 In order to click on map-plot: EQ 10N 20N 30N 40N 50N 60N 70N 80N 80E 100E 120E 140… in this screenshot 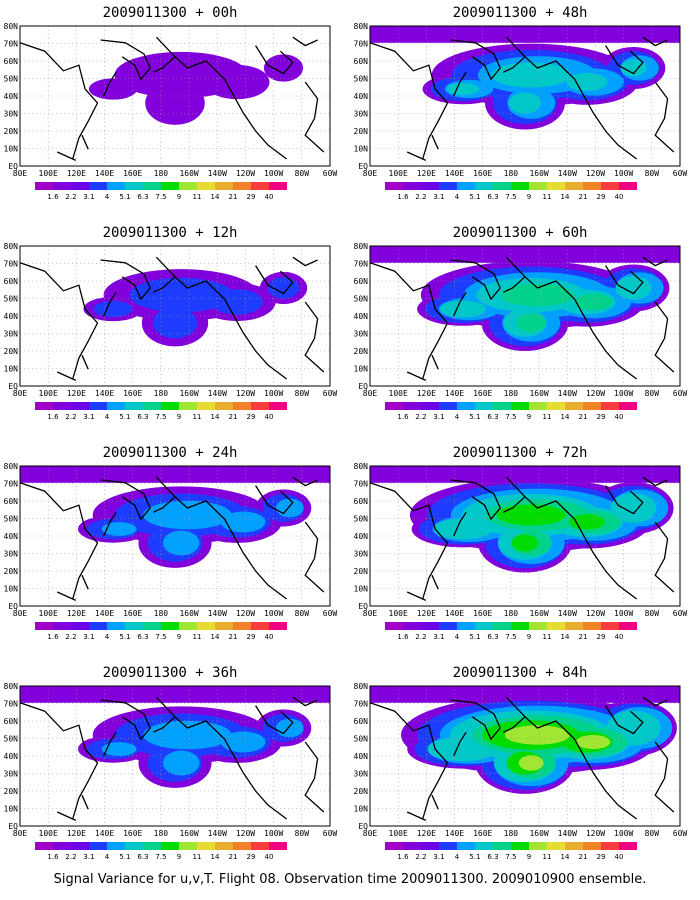, I will do `click(171, 551)`.